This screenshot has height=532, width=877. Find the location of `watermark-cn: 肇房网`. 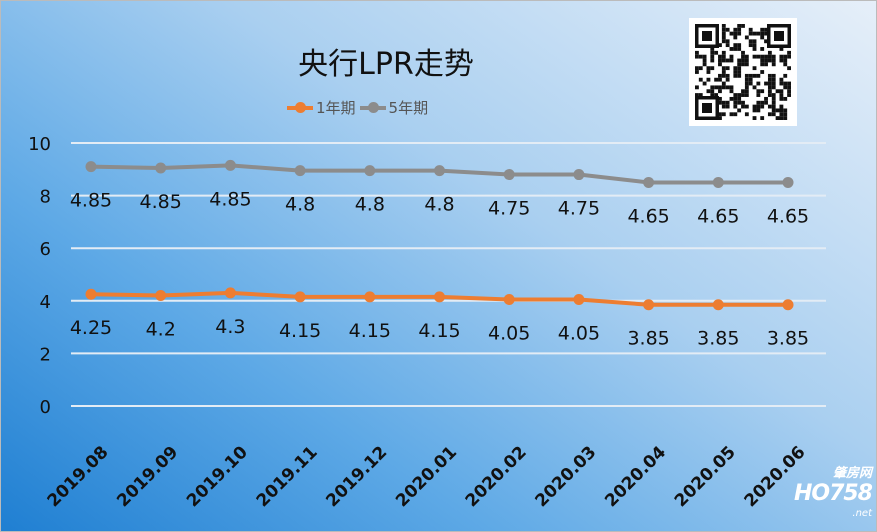

watermark-cn: 肇房网 is located at coordinates (852, 473).